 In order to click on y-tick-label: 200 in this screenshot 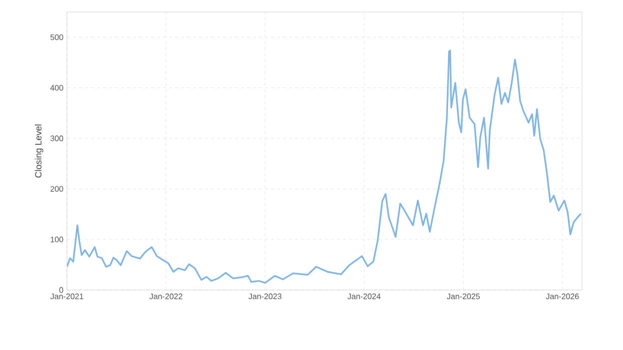, I will do `click(57, 189)`.